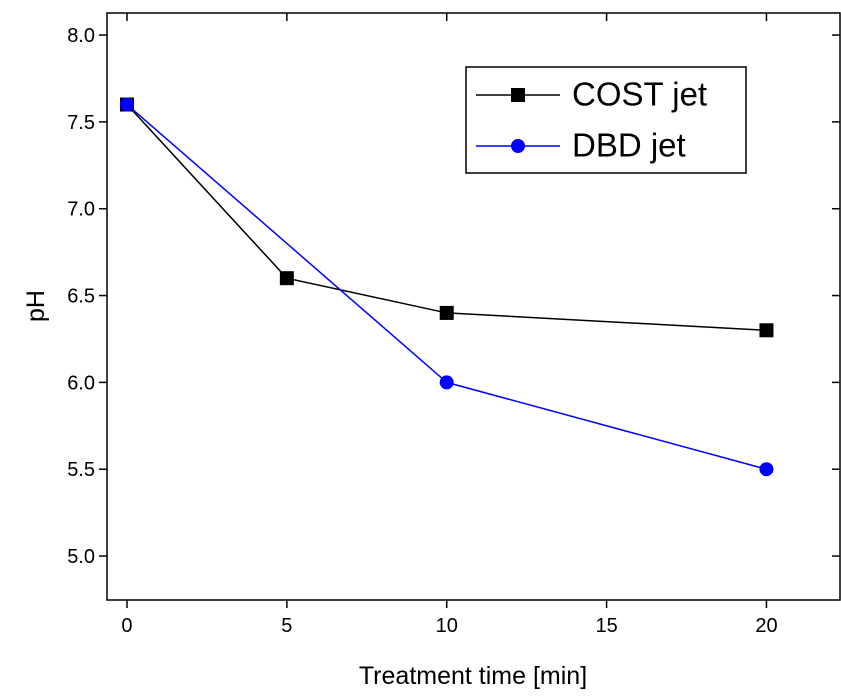 The height and width of the screenshot is (696, 841). Describe the element at coordinates (81, 123) in the screenshot. I see `y-tick-label: 7.5` at that location.